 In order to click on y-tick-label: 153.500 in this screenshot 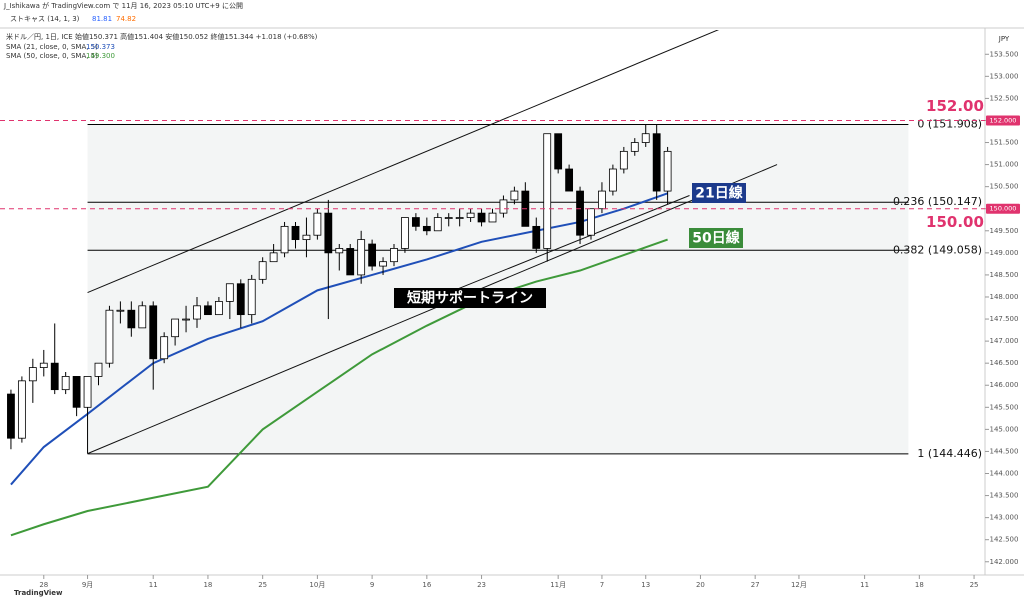, I will do `click(1004, 54)`.